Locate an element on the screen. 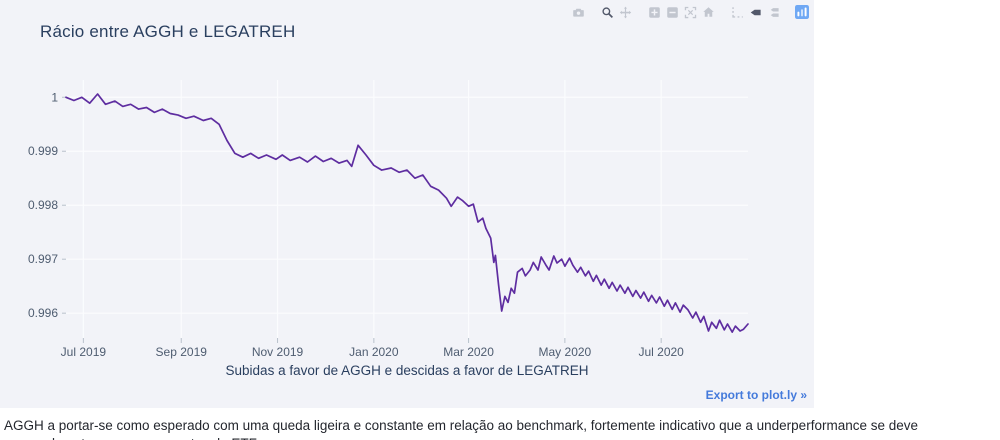  x-tick-label: May 2020 is located at coordinates (565, 352).